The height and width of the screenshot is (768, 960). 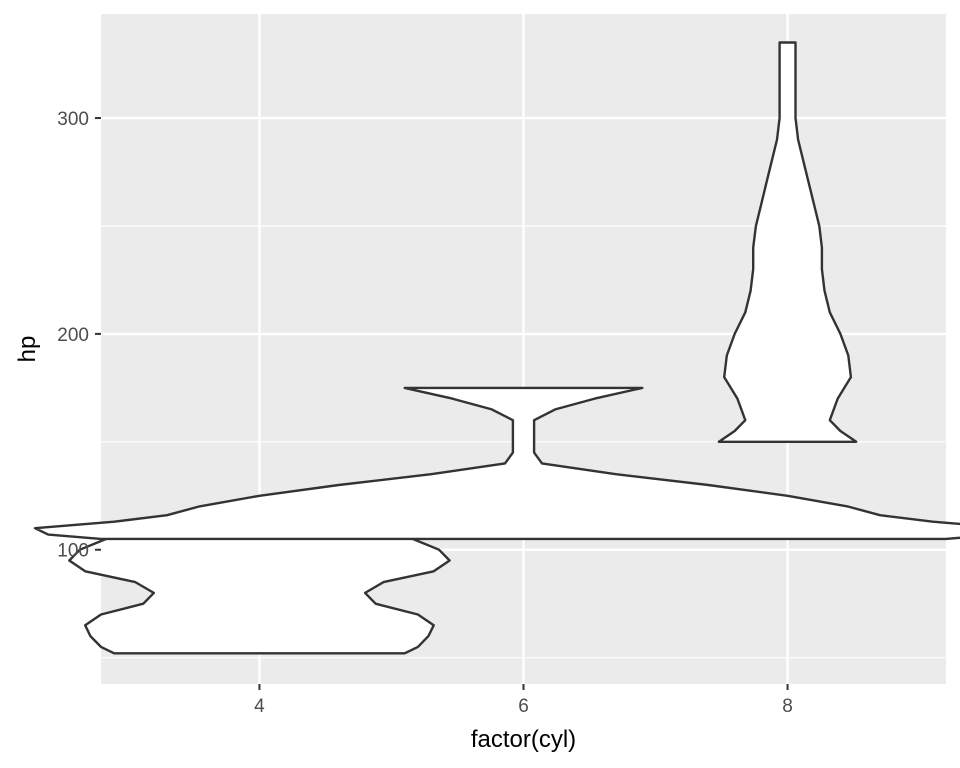 I want to click on x-axis: 4 6 8, so click(x=523, y=700).